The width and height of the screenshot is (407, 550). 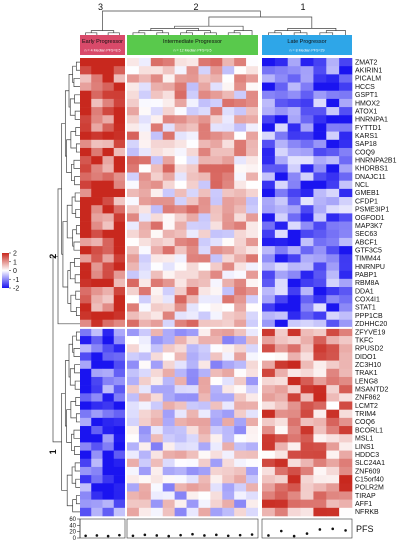 I want to click on gene-label: TIRAP, so click(x=365, y=496).